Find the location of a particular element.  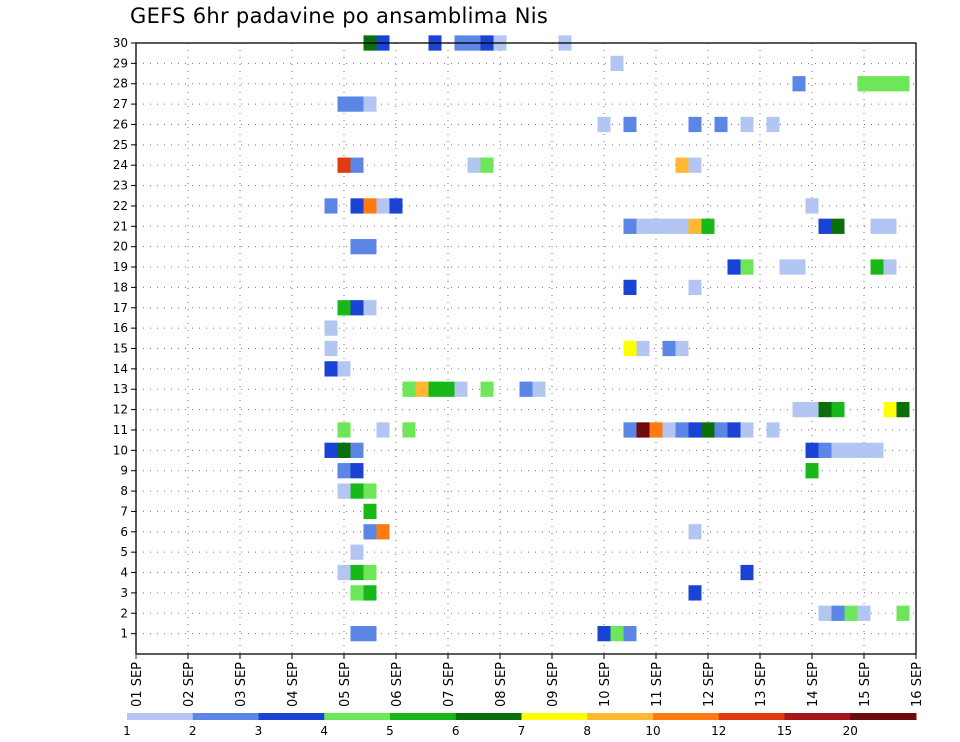

x-tick-label: 11 SEP is located at coordinates (657, 684).